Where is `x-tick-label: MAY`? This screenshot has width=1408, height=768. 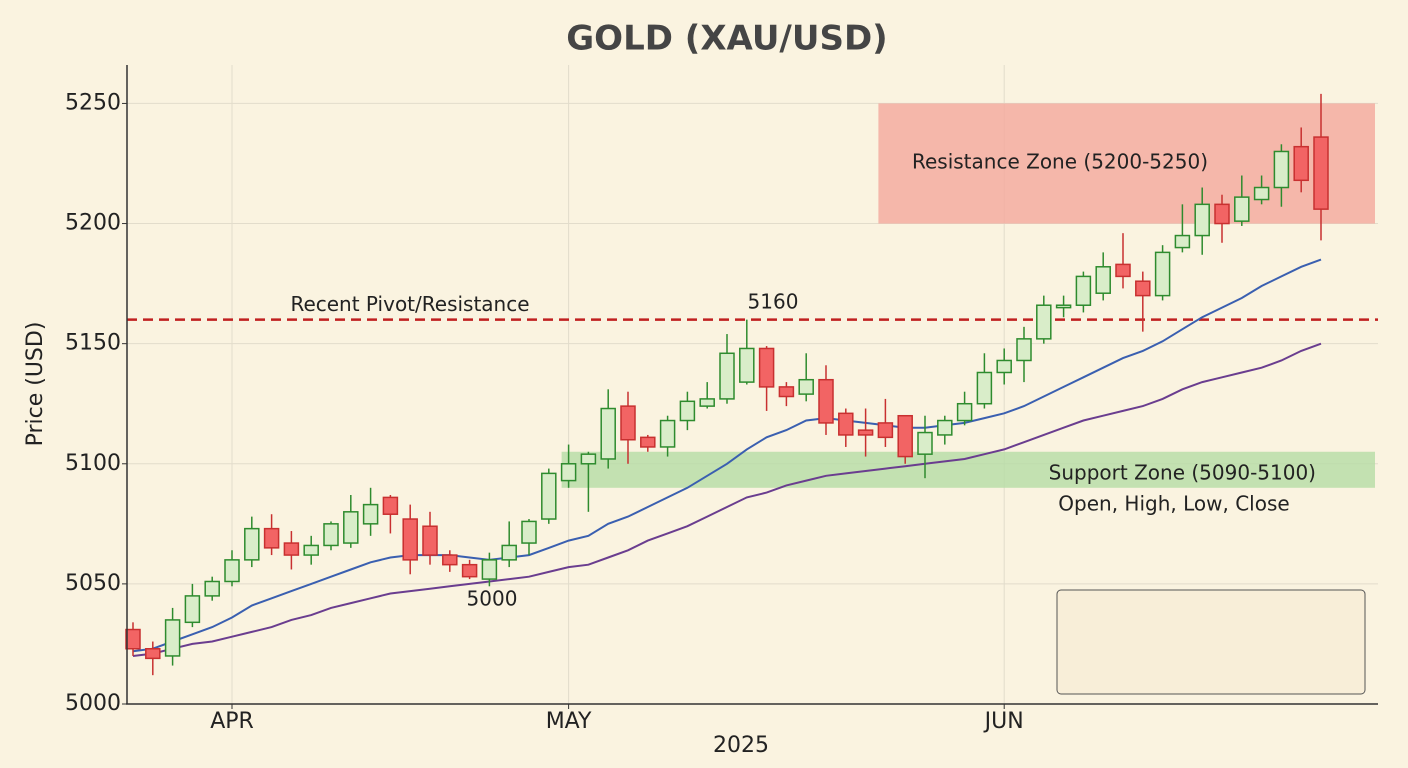
x-tick-label: MAY is located at coordinates (569, 721).